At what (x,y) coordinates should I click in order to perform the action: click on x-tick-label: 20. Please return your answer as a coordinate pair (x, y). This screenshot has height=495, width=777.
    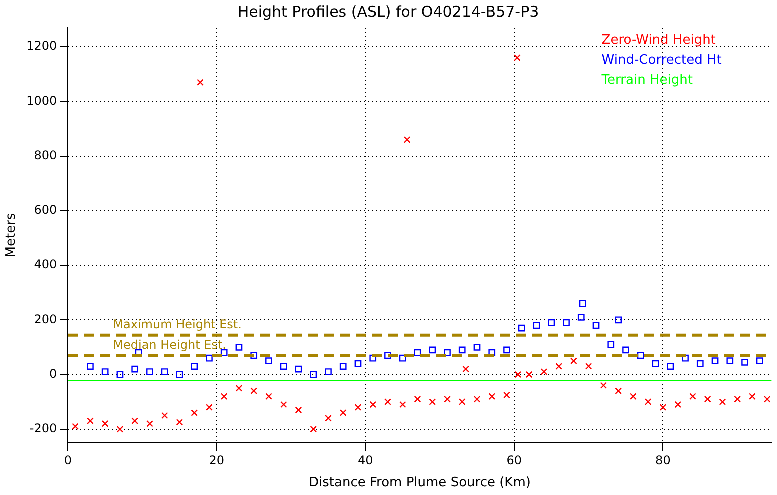
    Looking at the image, I should click on (217, 460).